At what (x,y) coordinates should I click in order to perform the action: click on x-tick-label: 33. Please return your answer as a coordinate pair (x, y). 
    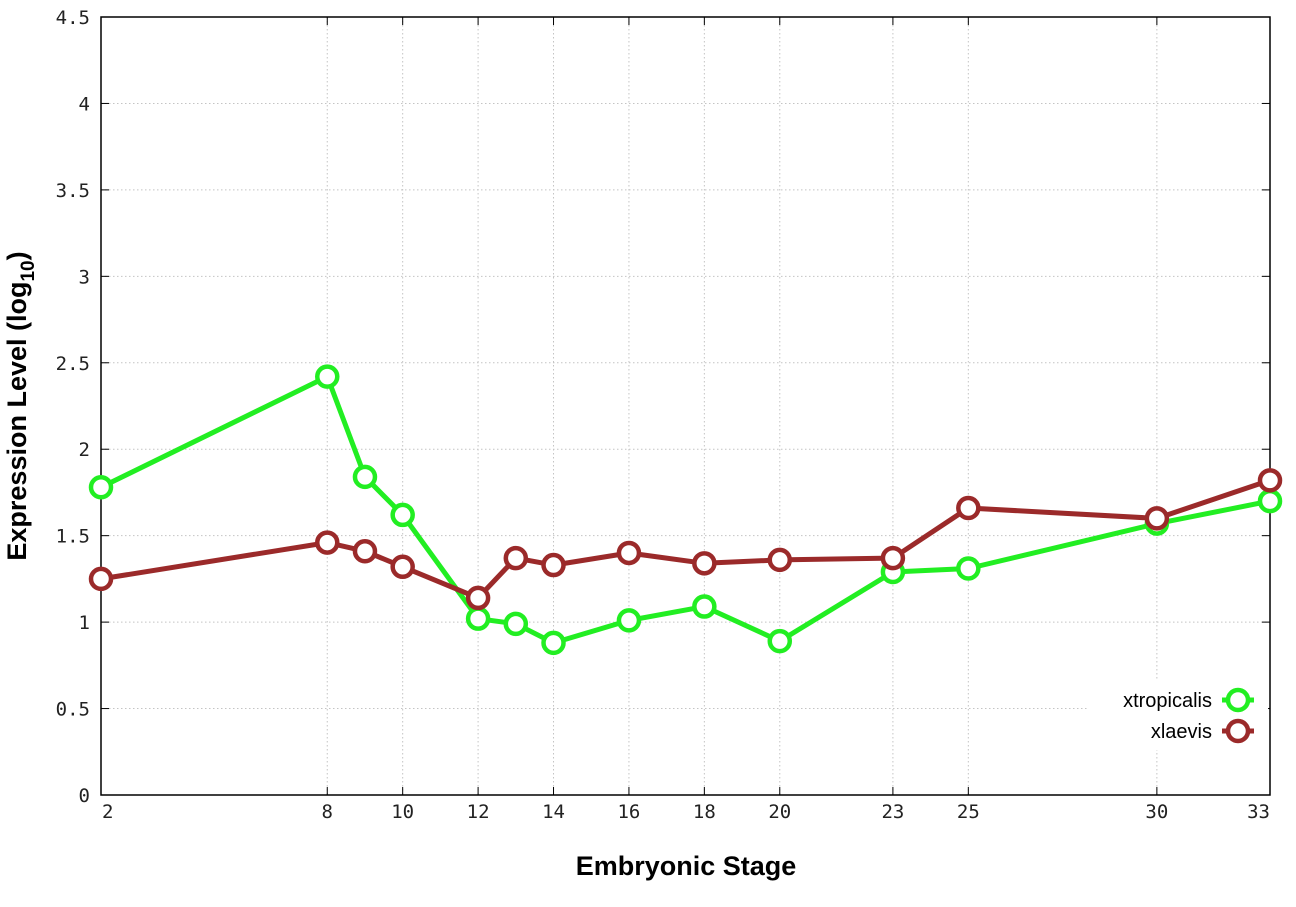
    Looking at the image, I should click on (1258, 812).